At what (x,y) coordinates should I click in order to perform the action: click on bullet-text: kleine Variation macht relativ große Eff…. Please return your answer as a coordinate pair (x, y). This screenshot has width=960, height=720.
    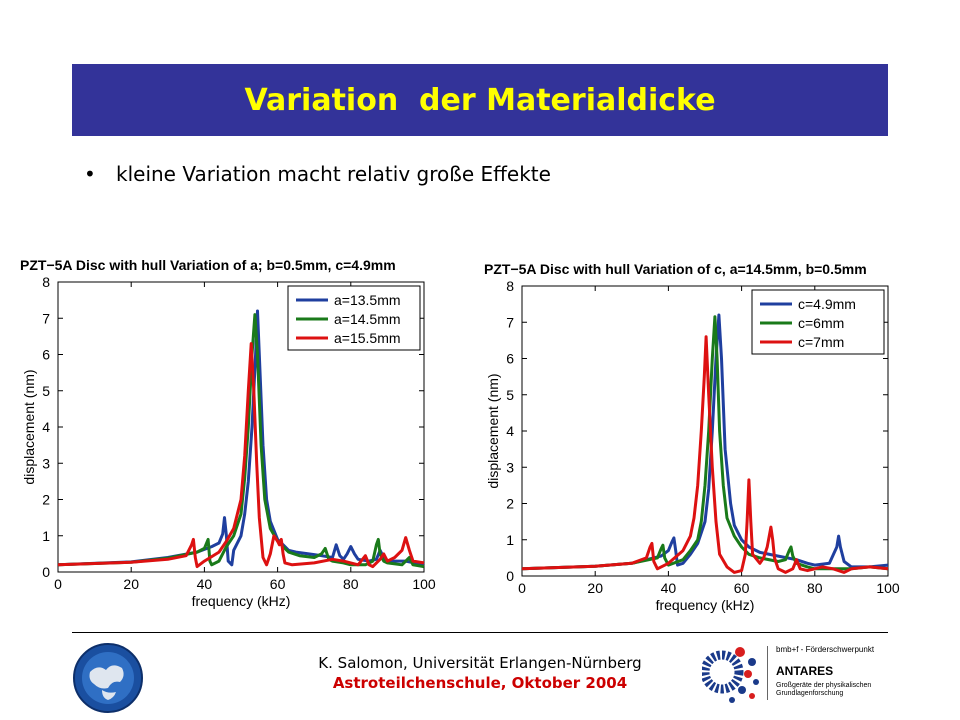
    Looking at the image, I should click on (333, 174).